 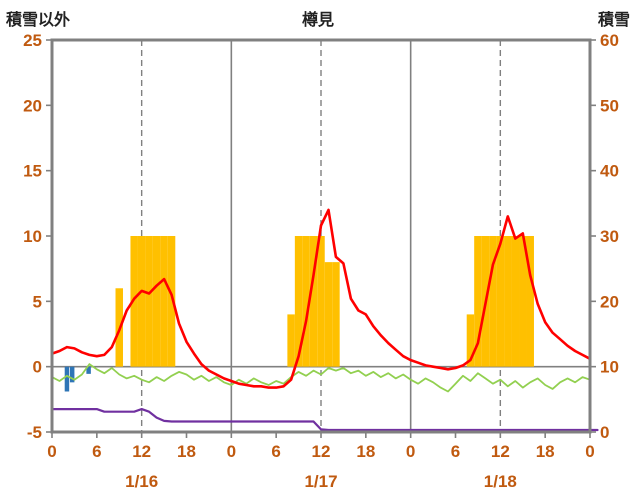 What do you see at coordinates (321, 378) in the screenshot?
I see `green-line` at bounding box center [321, 378].